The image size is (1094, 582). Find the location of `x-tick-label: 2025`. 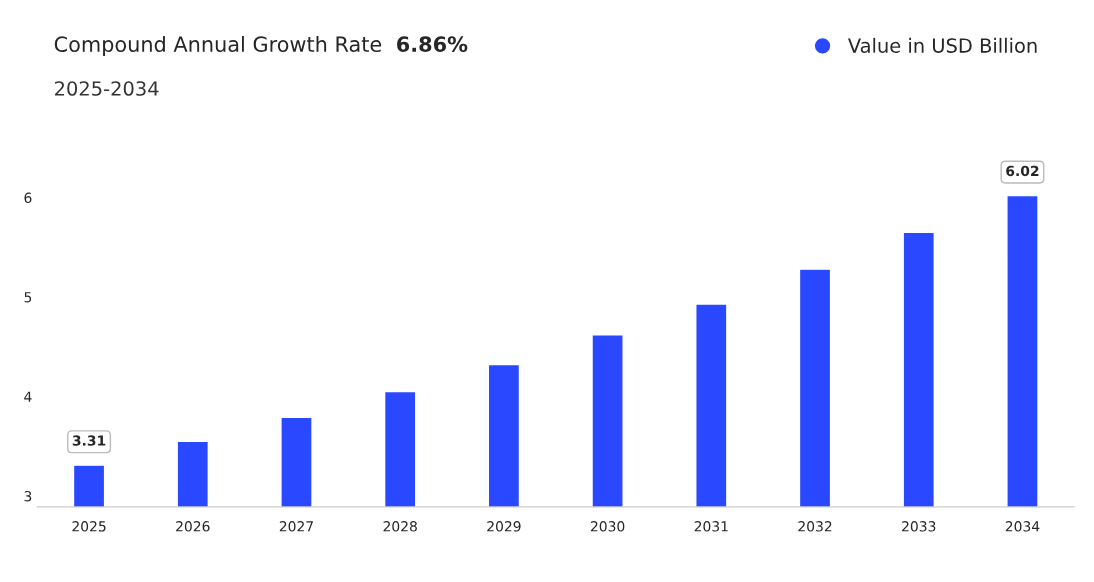

x-tick-label: 2025 is located at coordinates (89, 526).